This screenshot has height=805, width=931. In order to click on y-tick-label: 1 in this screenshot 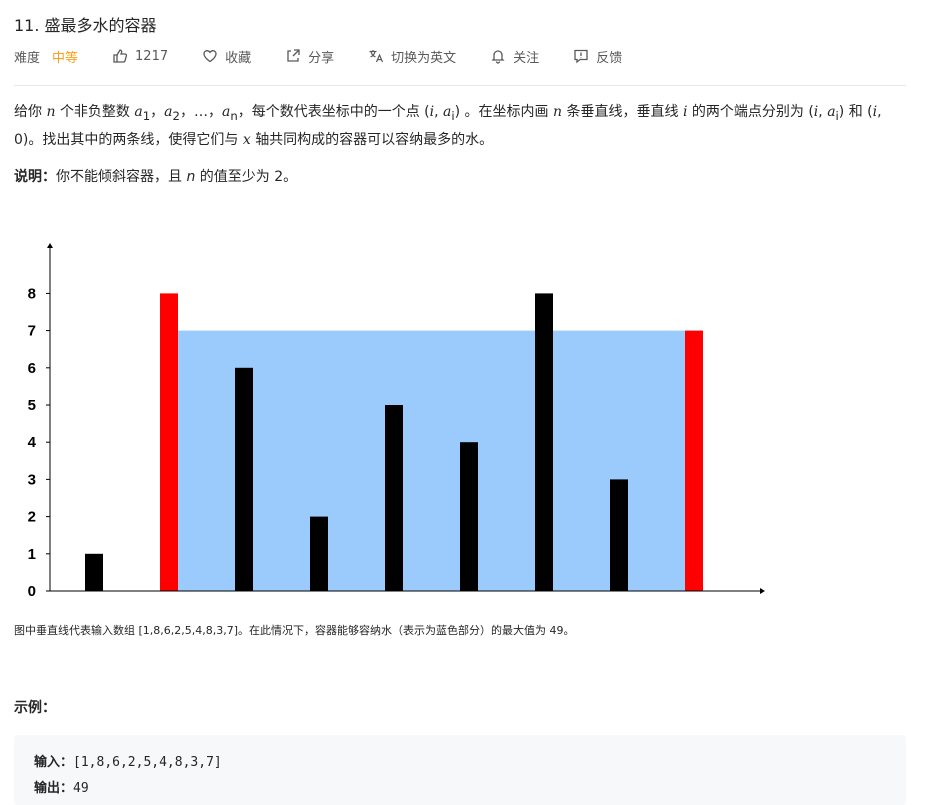, I will do `click(32, 554)`.